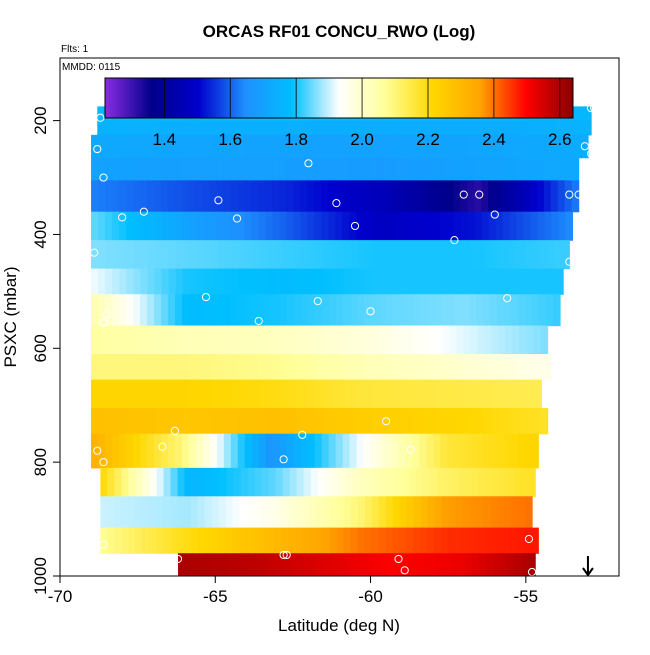 Image resolution: width=650 pixels, height=655 pixels. Describe the element at coordinates (526, 596) in the screenshot. I see `x-tick-label: -55` at that location.